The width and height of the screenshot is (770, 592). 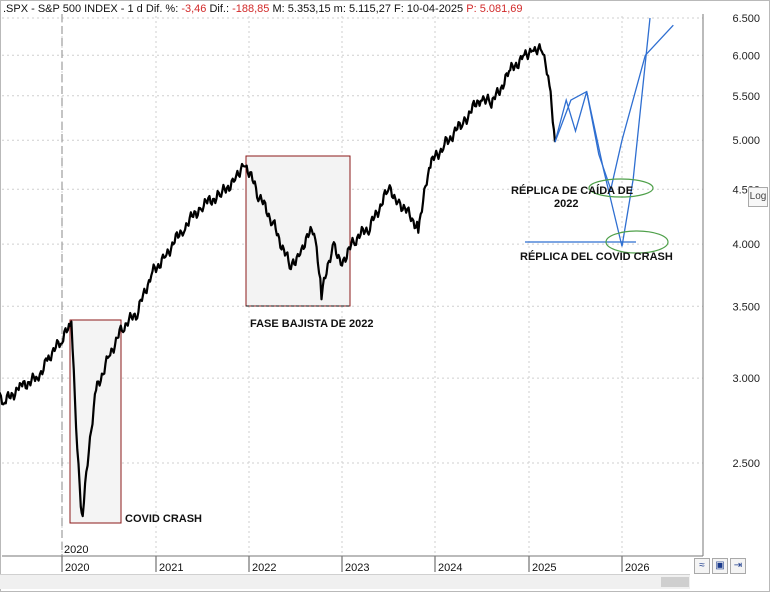 I want to click on min-label: m:, so click(x=339, y=9).